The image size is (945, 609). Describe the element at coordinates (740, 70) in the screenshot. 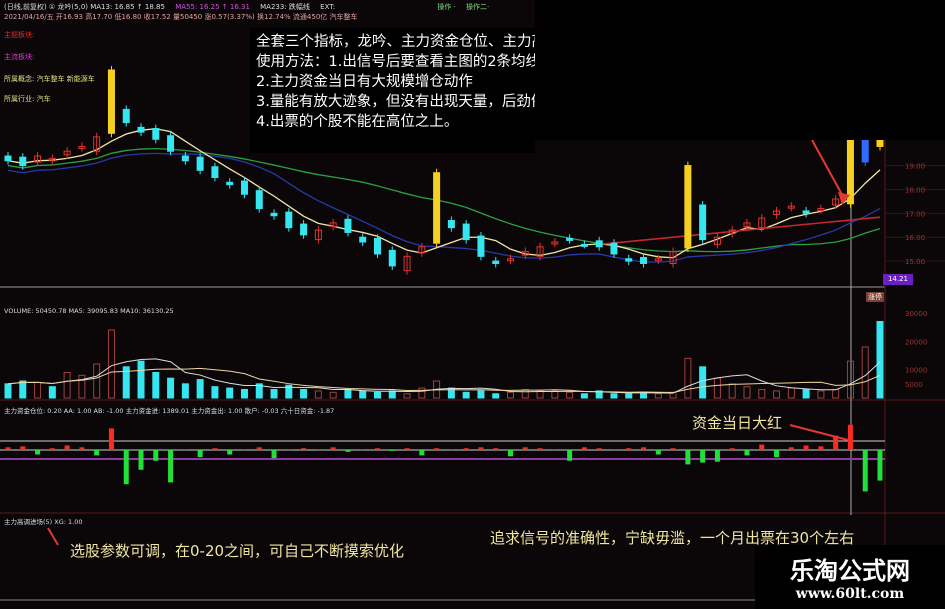

I see `top-right-mask` at that location.